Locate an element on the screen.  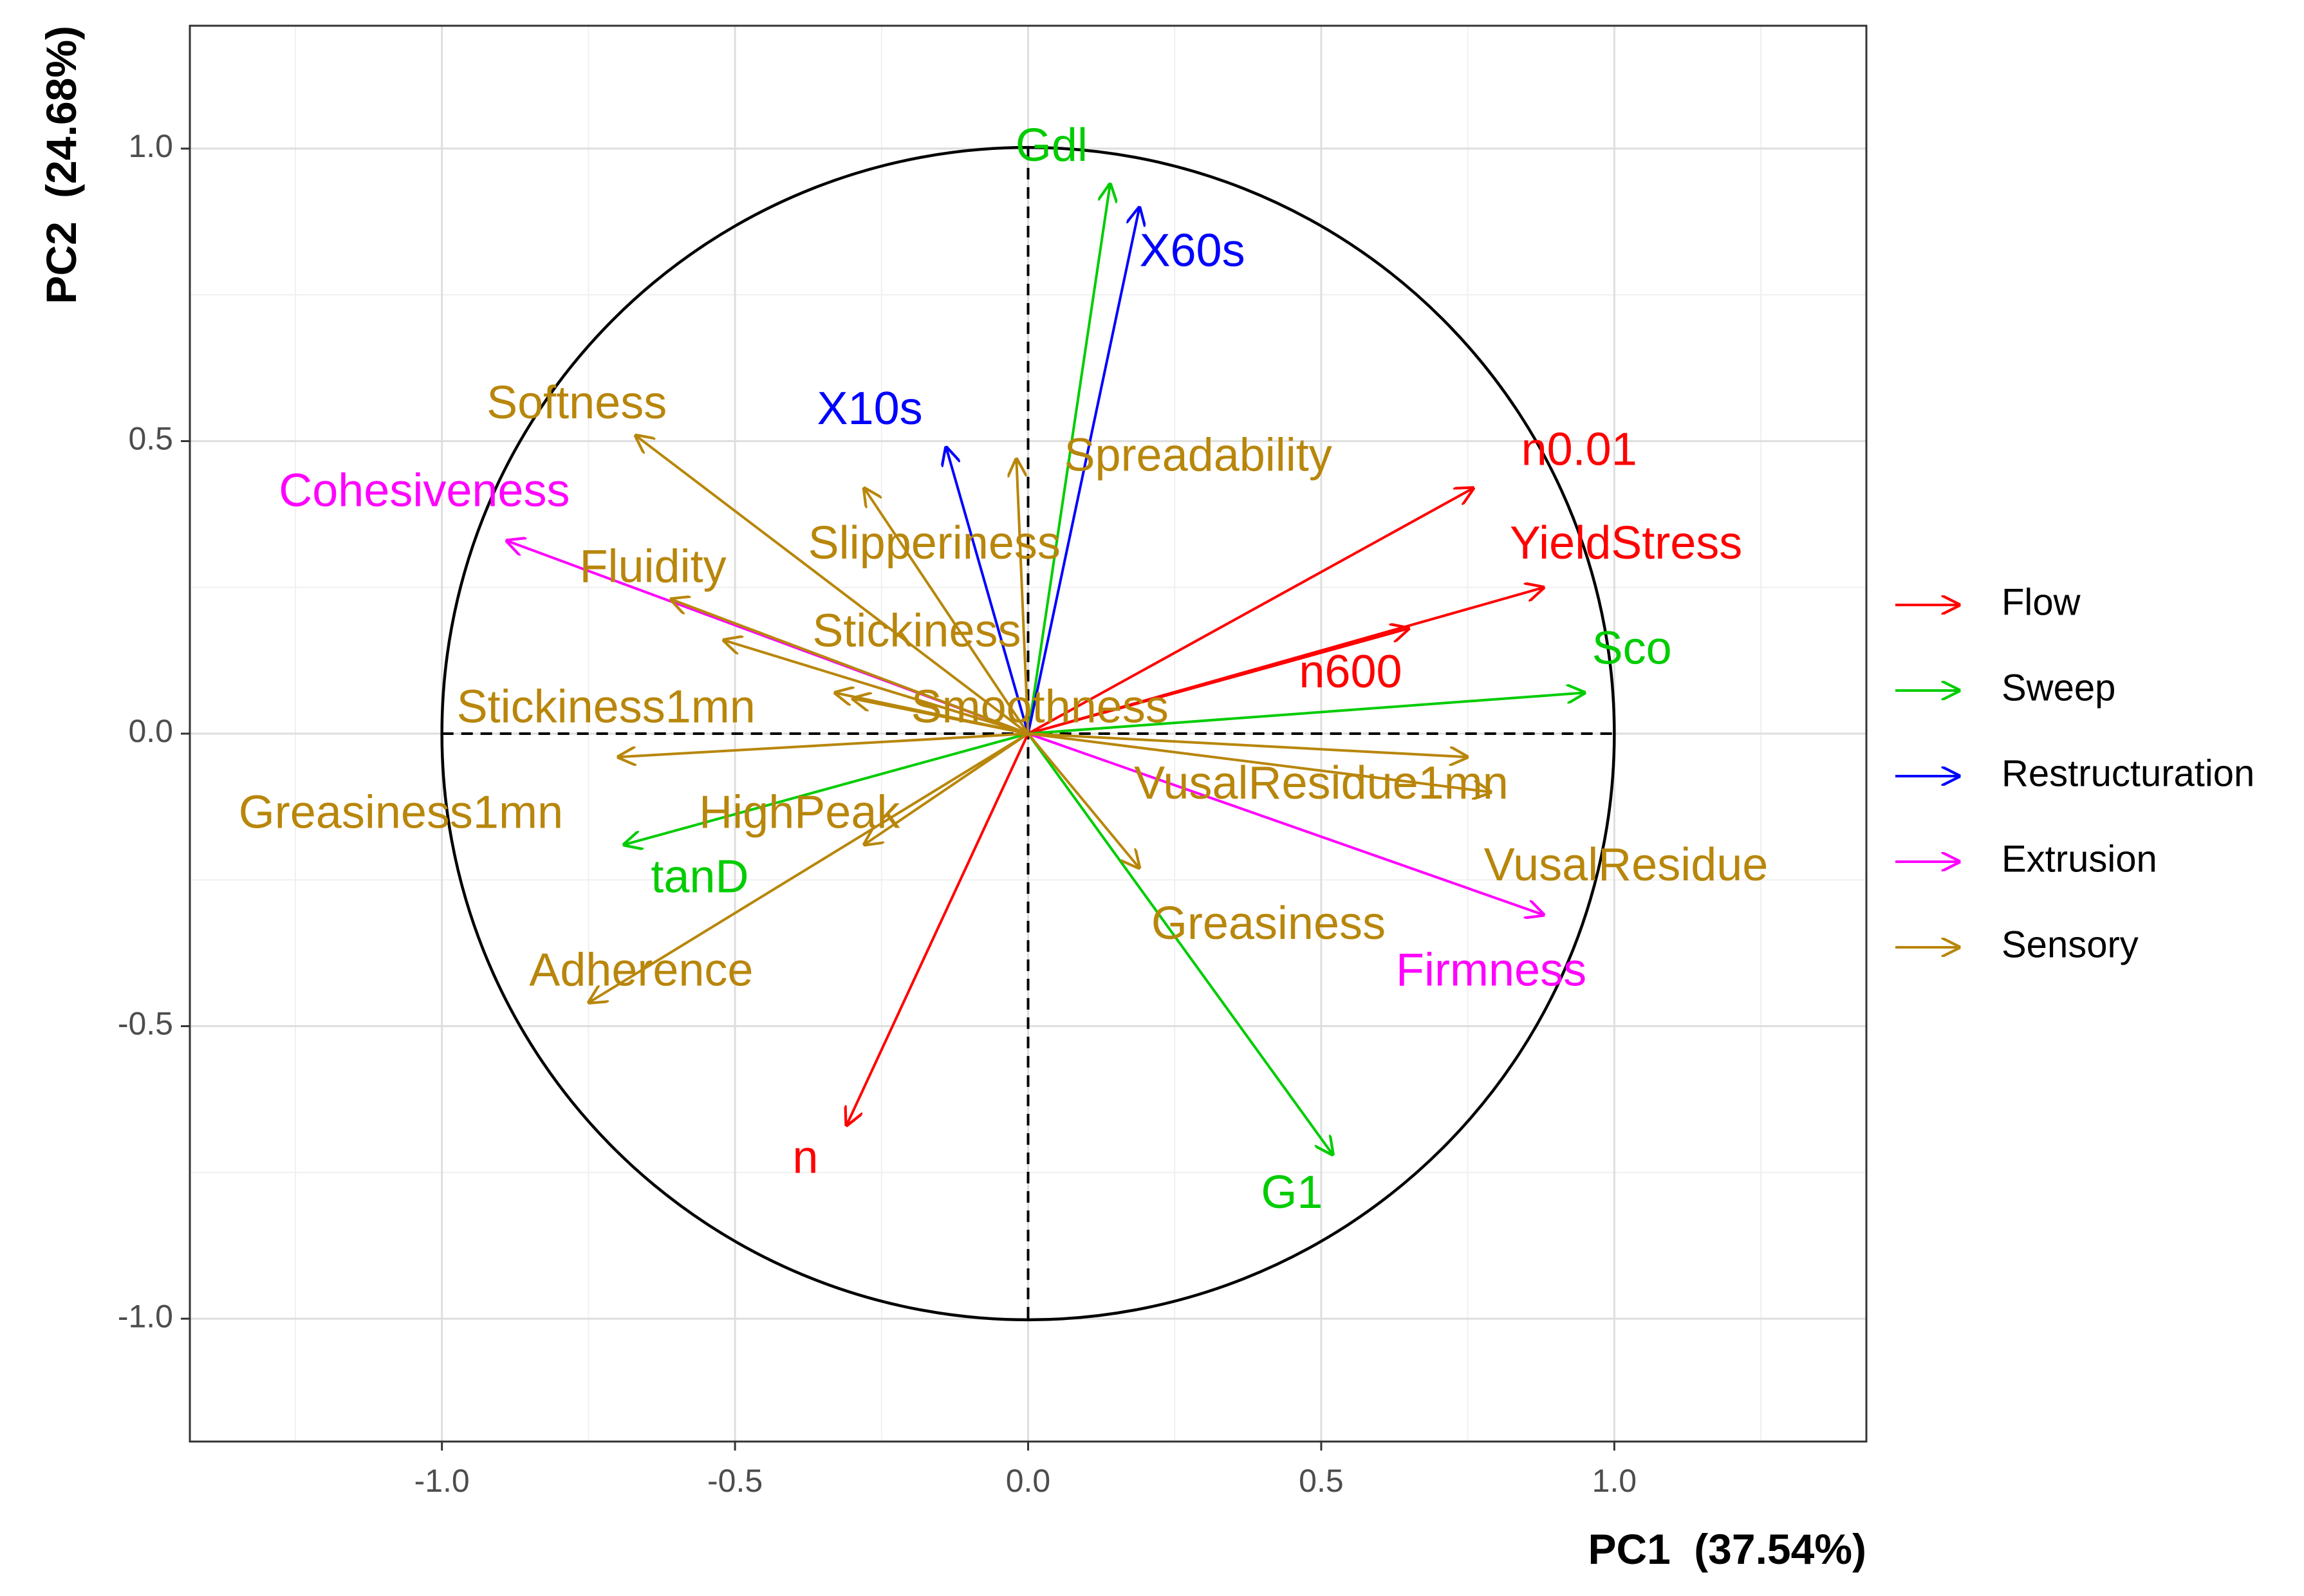
arrow-greasiness1mn is located at coordinates (823, 744).